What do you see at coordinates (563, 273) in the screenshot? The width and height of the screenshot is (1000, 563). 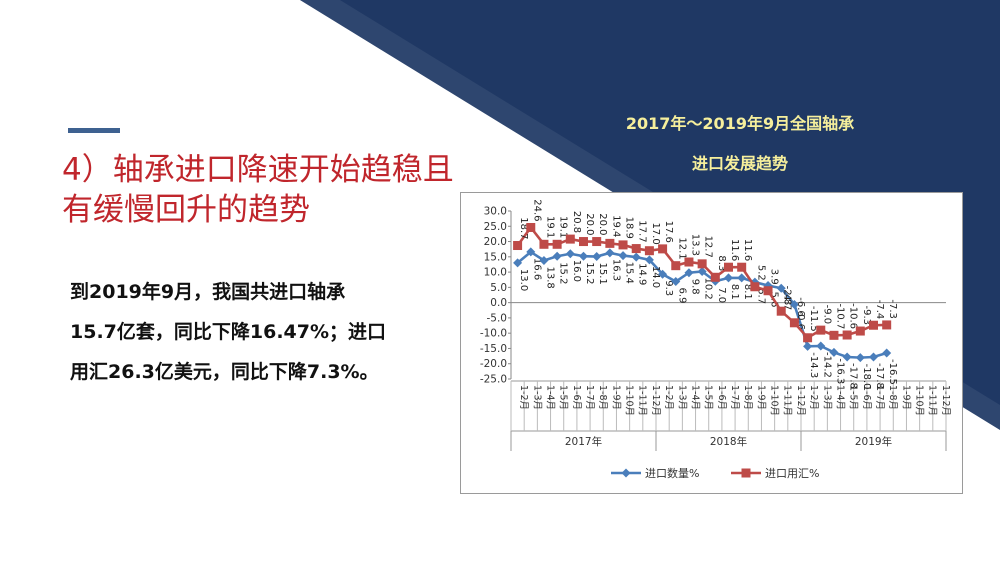 I see `data-label: 15.2` at bounding box center [563, 273].